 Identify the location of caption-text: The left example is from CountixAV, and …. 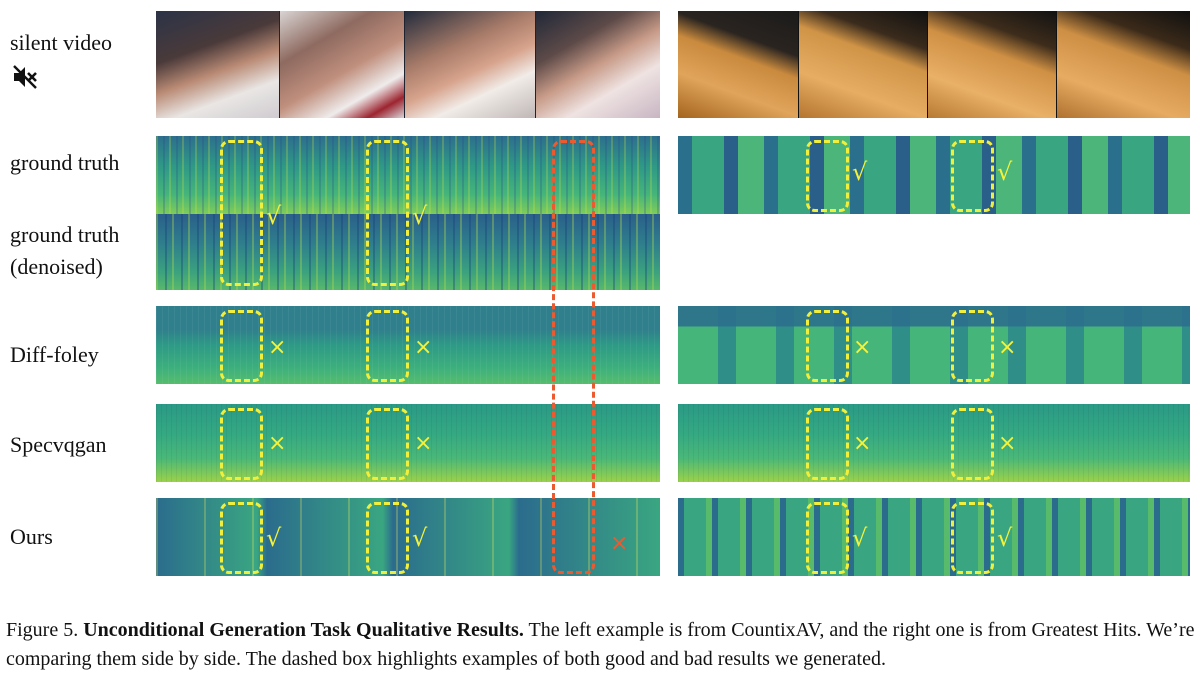
(600, 644).